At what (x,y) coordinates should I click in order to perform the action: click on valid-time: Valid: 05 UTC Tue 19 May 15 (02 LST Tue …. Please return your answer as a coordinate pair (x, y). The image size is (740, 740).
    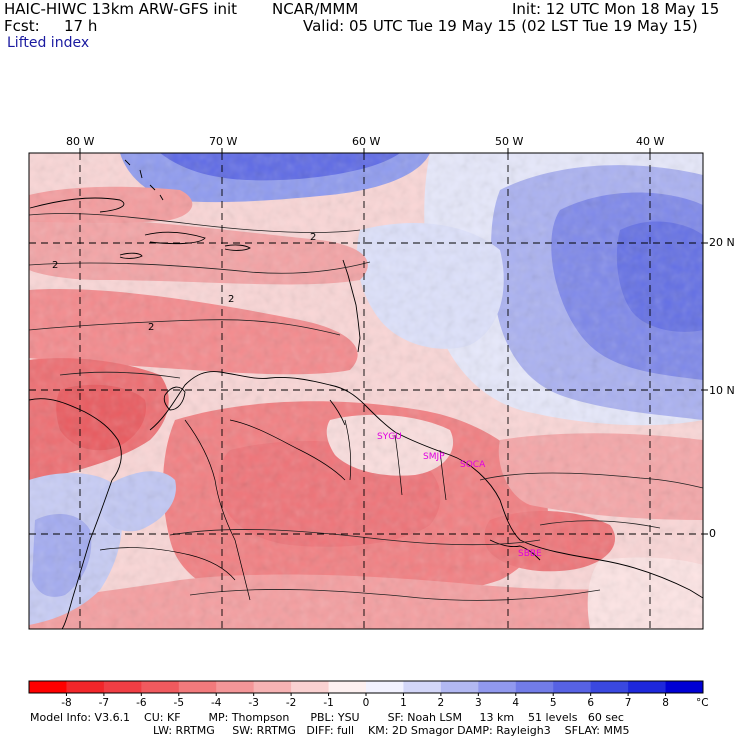
    Looking at the image, I should click on (500, 26).